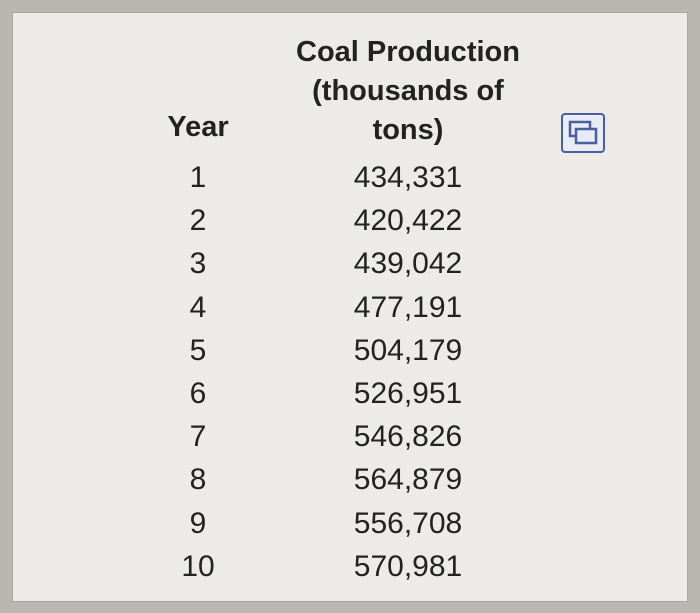 Image resolution: width=700 pixels, height=613 pixels. What do you see at coordinates (350, 350) in the screenshot?
I see `table-row: 5 504,179` at bounding box center [350, 350].